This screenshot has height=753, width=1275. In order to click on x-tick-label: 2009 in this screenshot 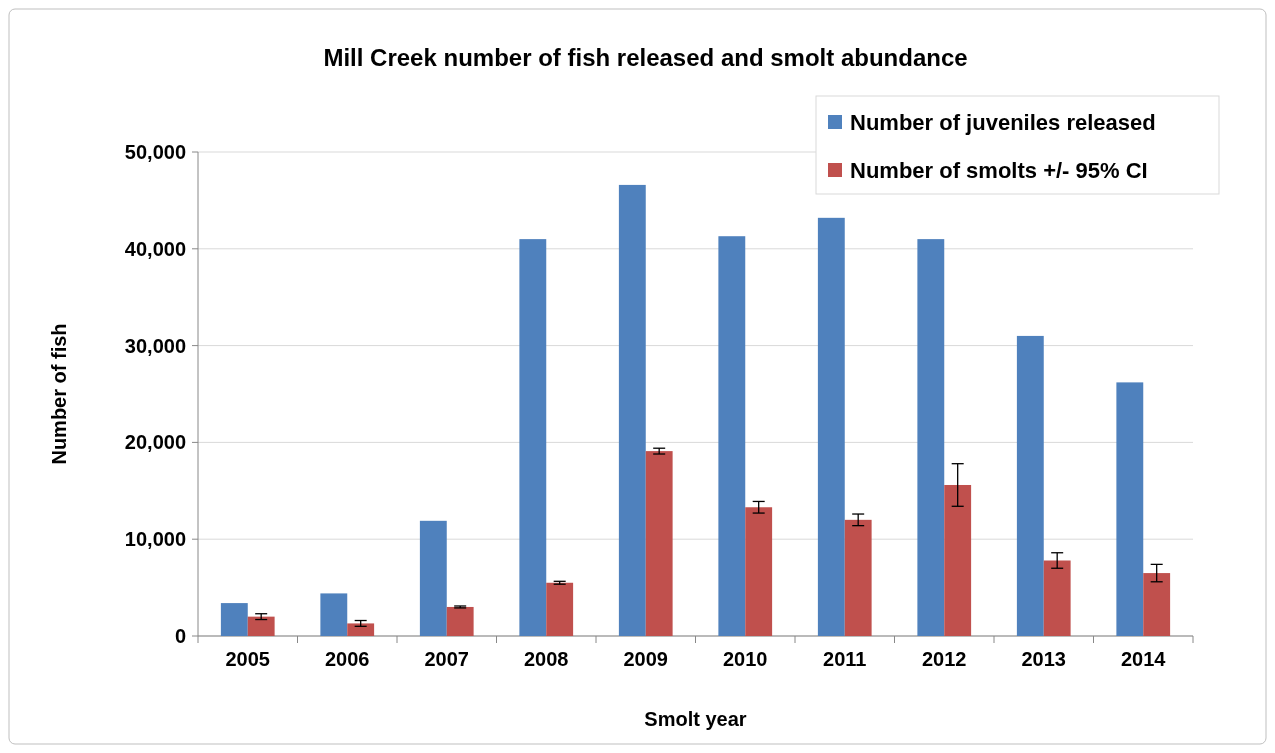, I will do `click(645, 659)`.